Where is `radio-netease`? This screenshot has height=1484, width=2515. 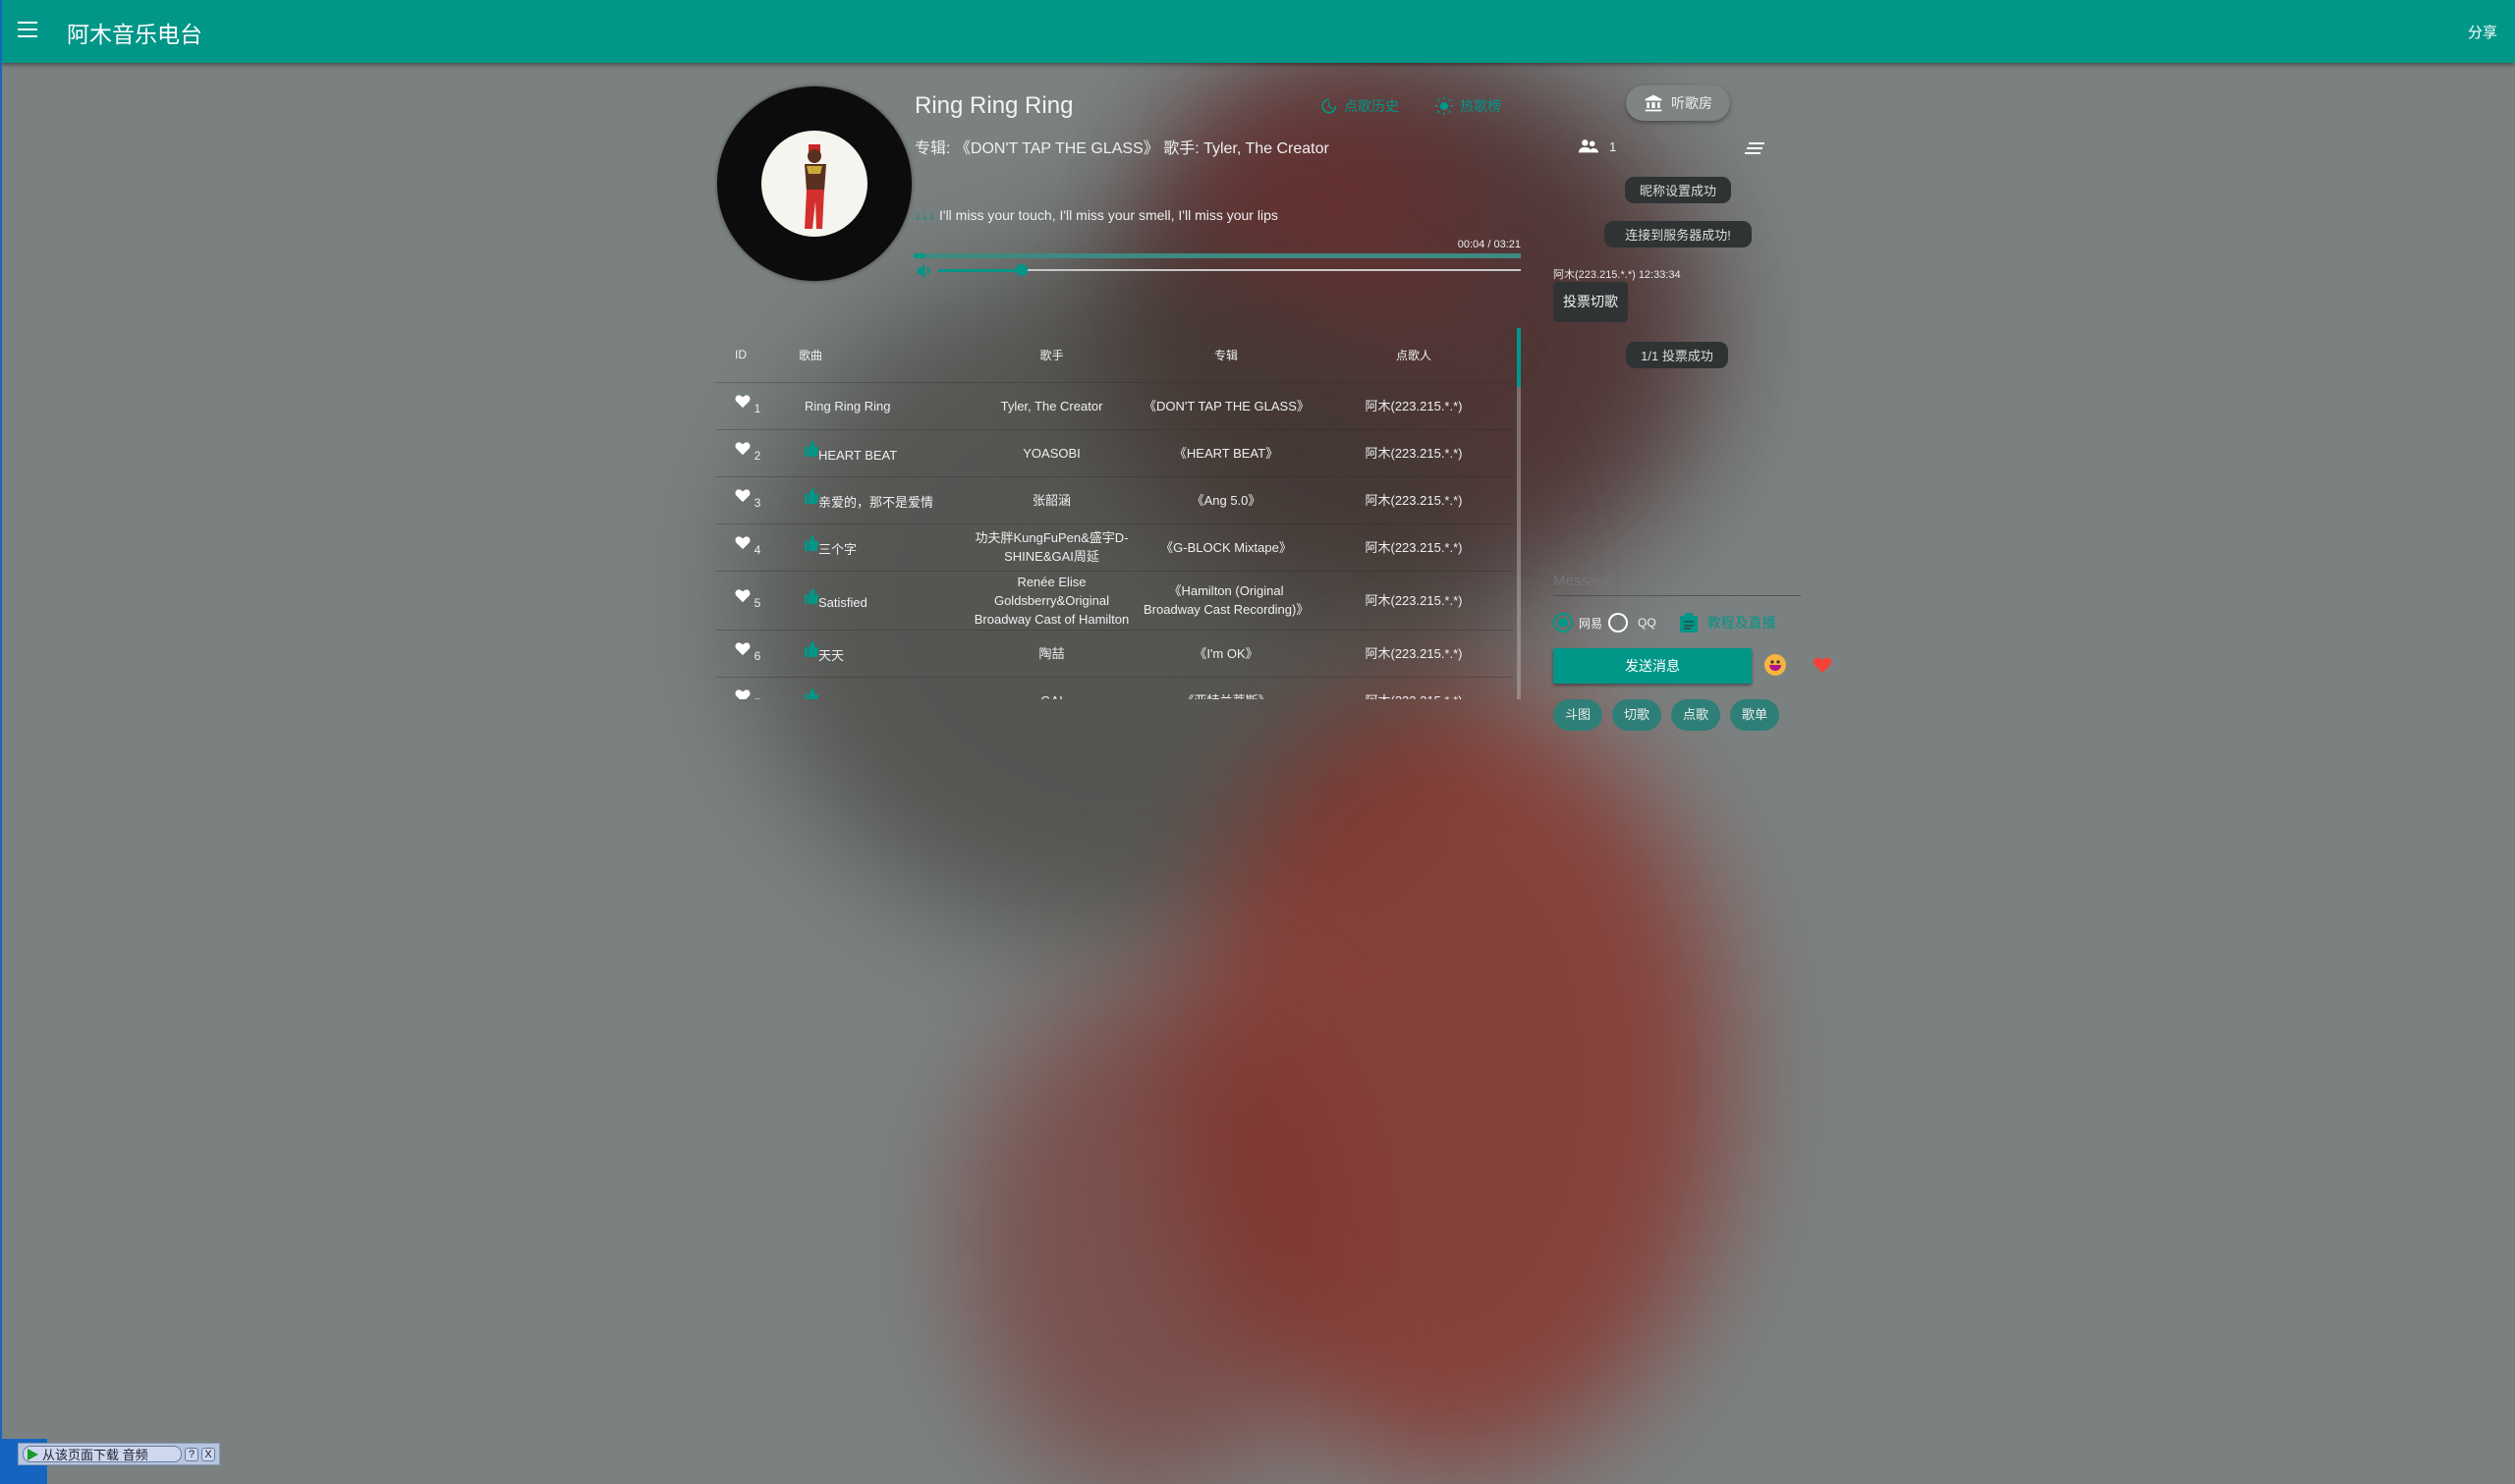
radio-netease is located at coordinates (1563, 622).